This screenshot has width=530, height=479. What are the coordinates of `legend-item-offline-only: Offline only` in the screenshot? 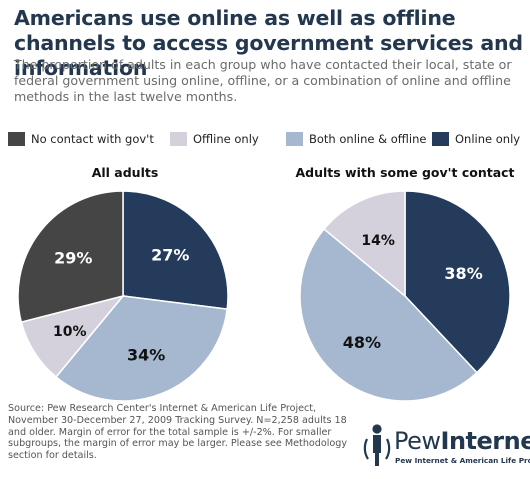 It's located at (214, 139).